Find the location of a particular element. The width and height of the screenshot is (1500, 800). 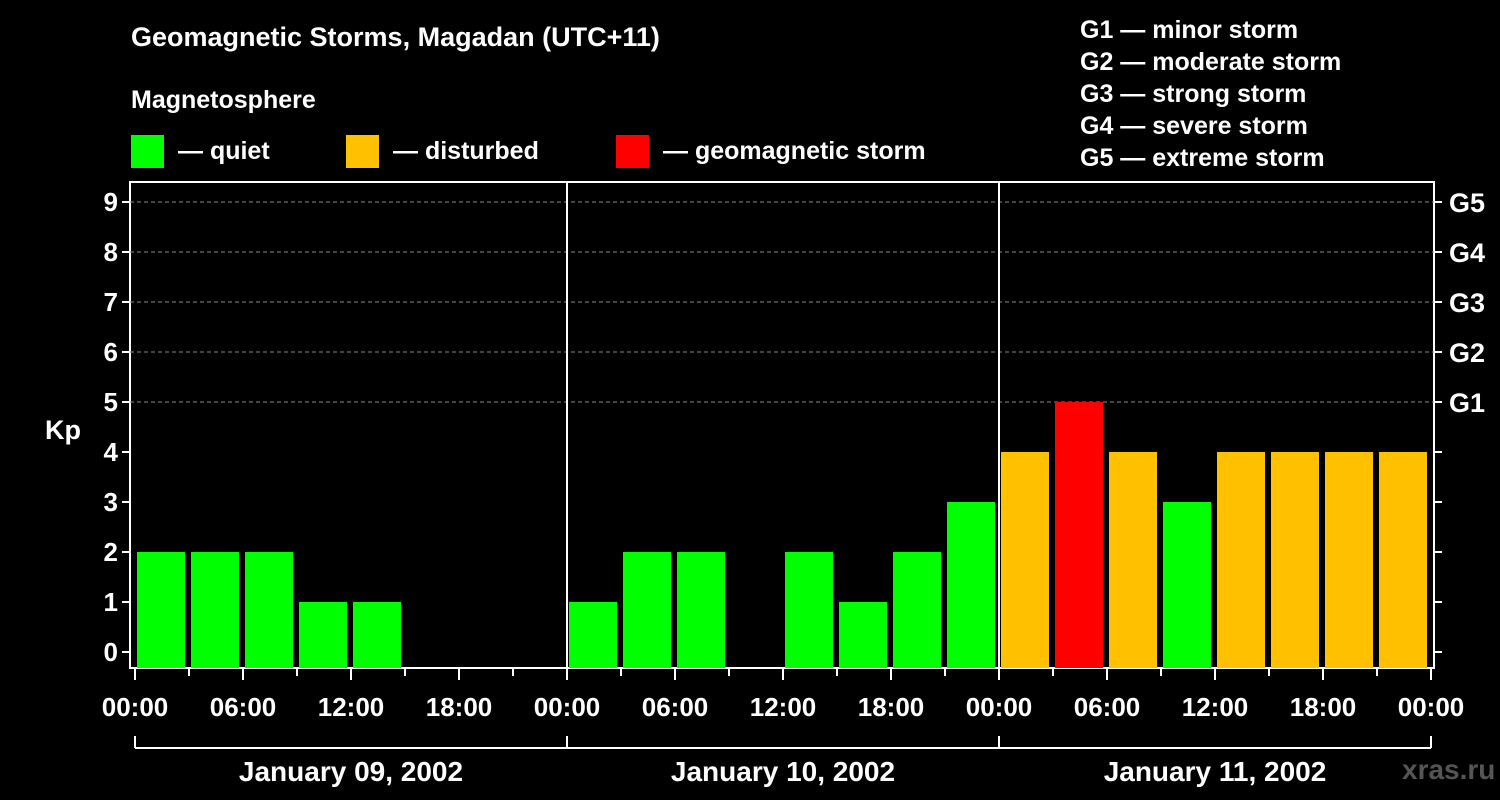

y-tick-label: 6 is located at coordinates (111, 352).